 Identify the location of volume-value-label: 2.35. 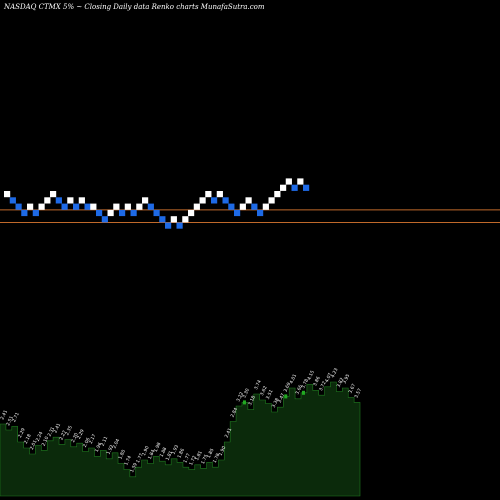
(69, 431).